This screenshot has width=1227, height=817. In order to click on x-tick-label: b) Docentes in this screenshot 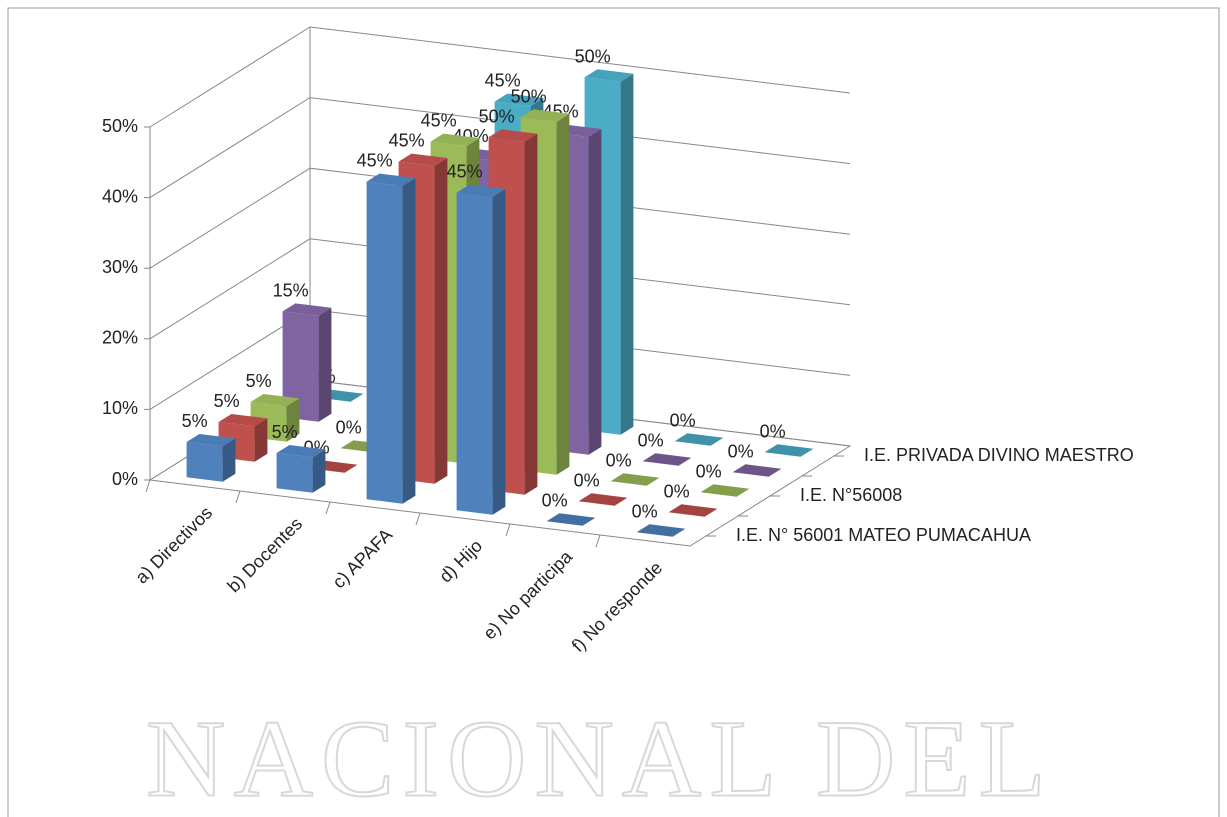, I will do `click(264, 555)`.